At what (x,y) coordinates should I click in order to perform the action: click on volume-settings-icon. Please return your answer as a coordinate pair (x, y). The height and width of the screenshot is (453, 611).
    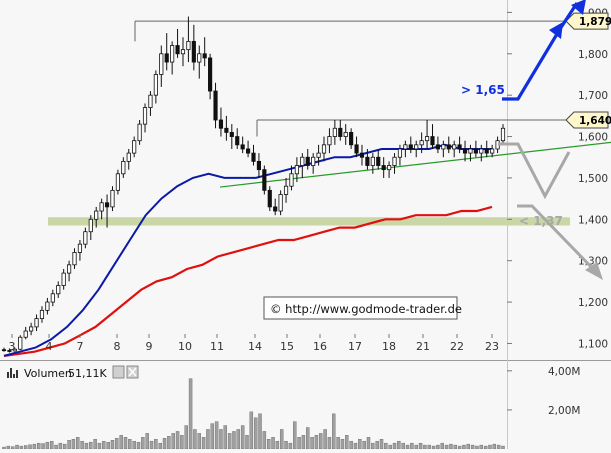
    Looking at the image, I should click on (118, 372).